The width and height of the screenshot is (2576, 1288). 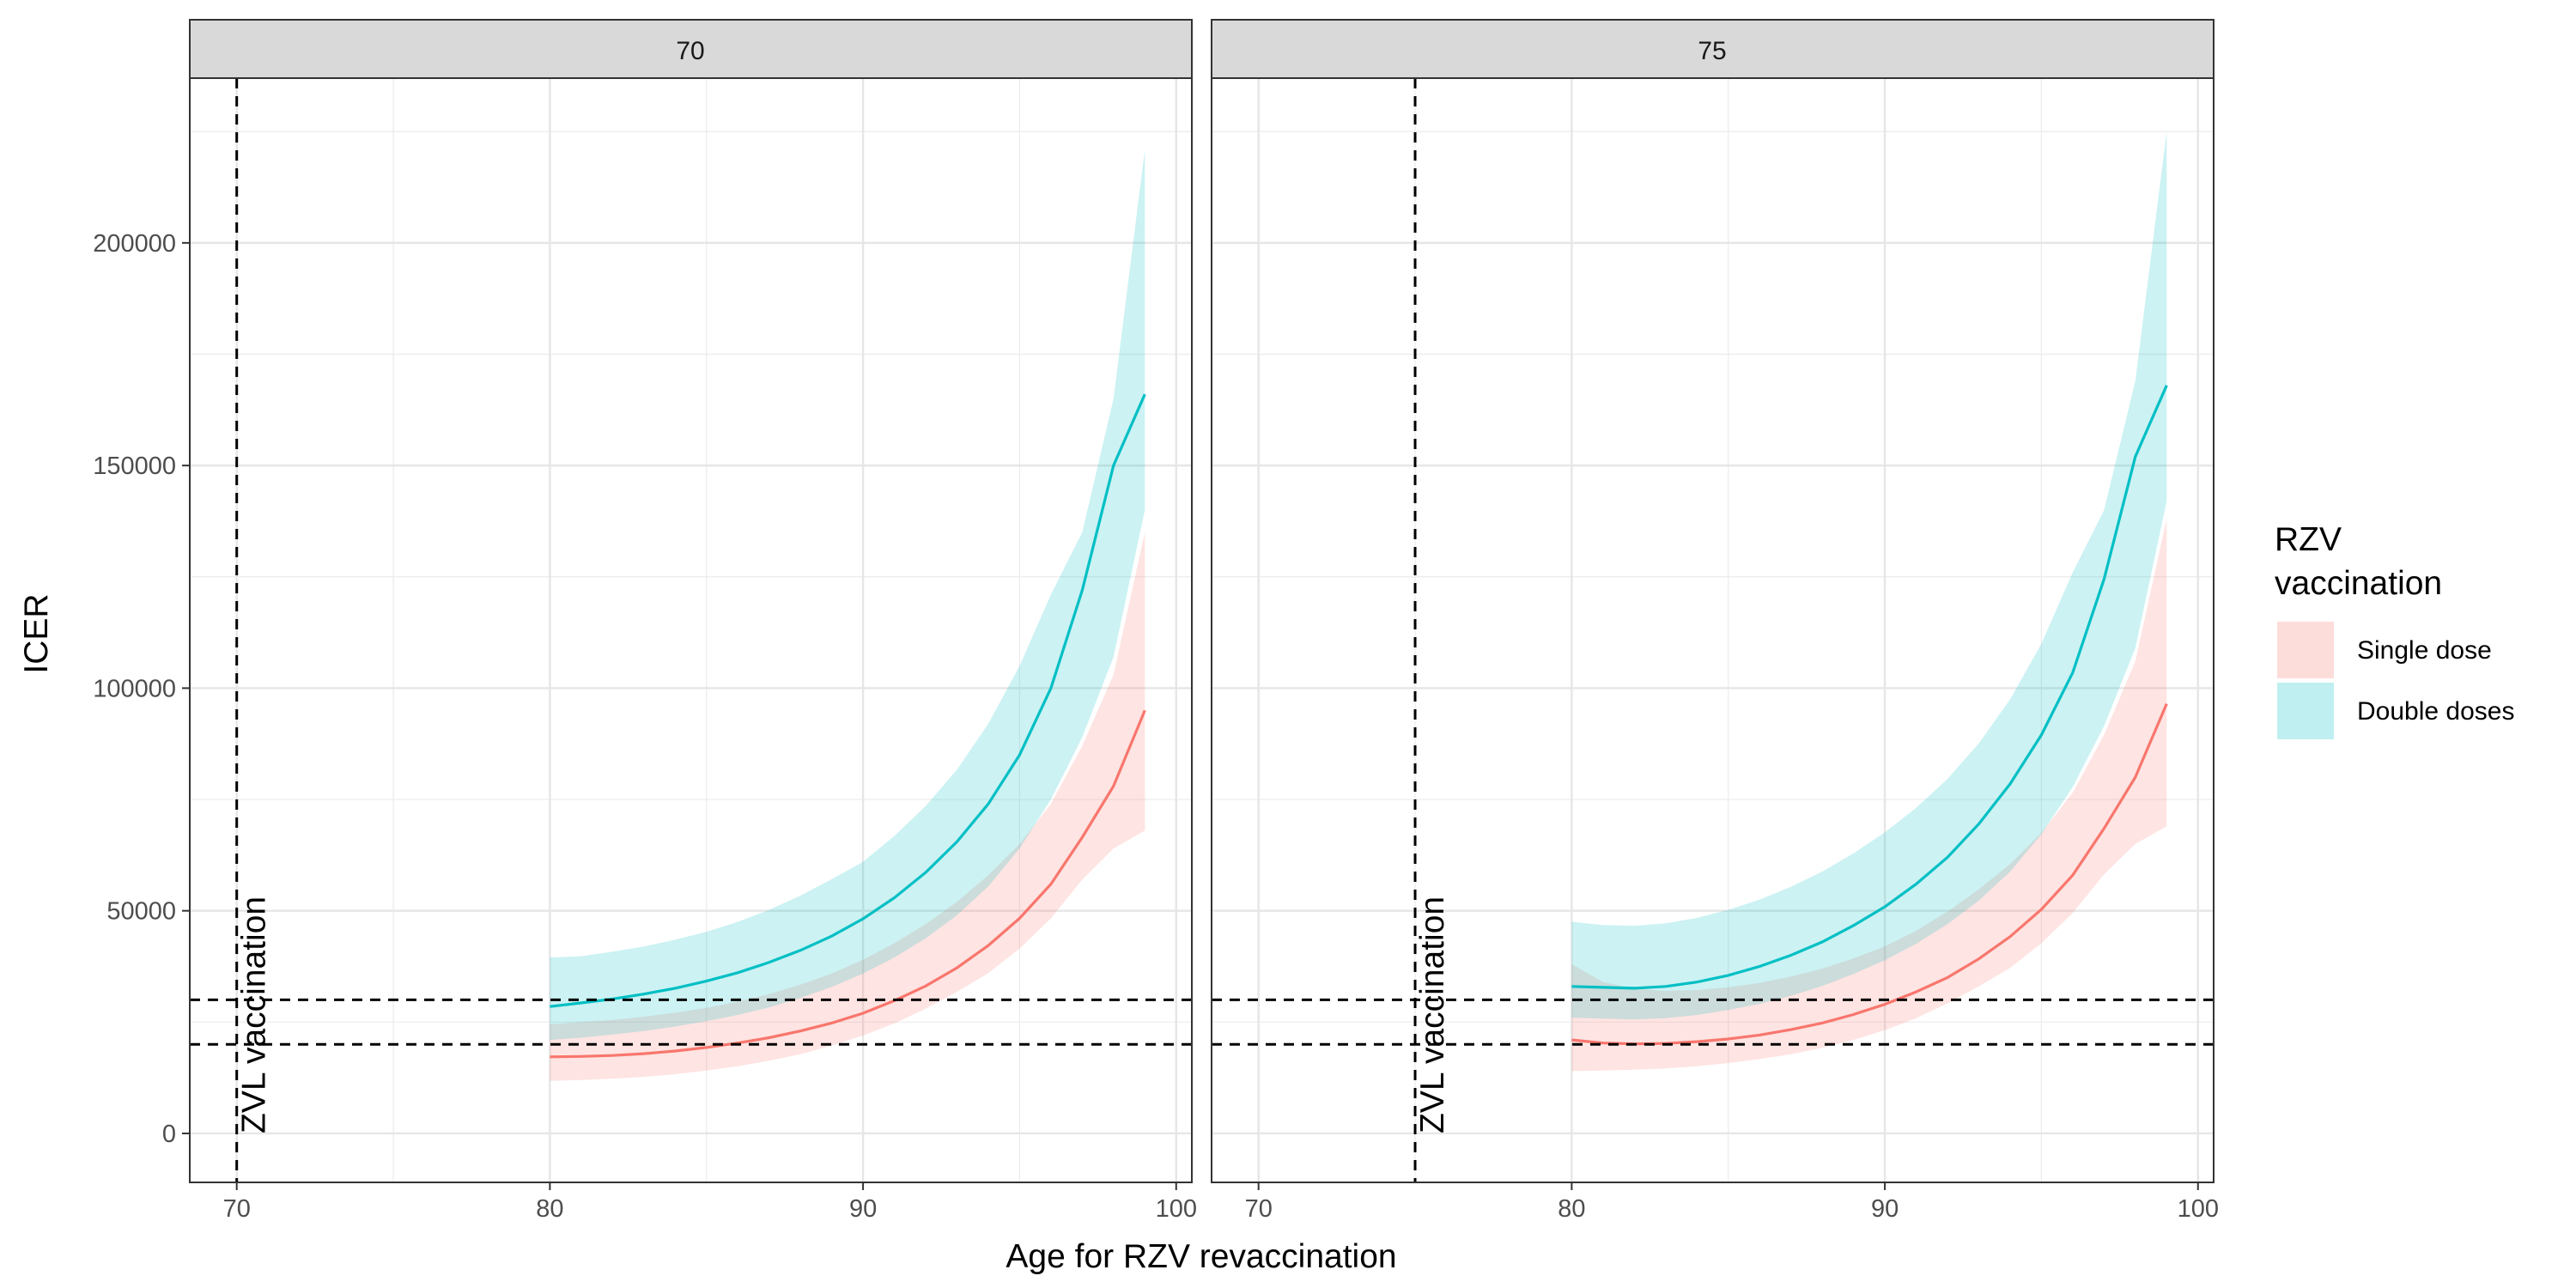 I want to click on legend-title-line-1: RZV, so click(x=2309, y=539).